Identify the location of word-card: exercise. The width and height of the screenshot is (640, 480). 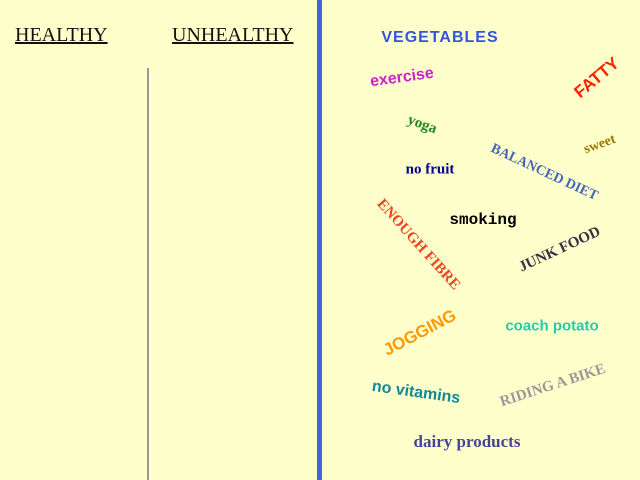
(402, 77).